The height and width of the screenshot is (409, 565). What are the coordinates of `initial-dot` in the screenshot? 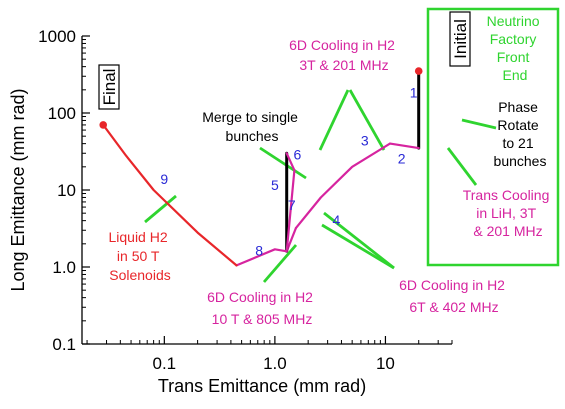 It's located at (418, 71).